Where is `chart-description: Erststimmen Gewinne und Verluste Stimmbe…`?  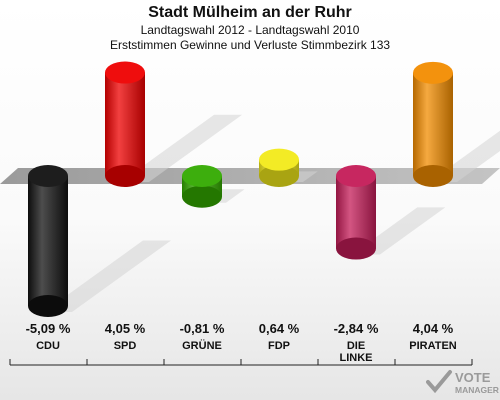
chart-description: Erststimmen Gewinne und Verluste Stimmbe… is located at coordinates (250, 45).